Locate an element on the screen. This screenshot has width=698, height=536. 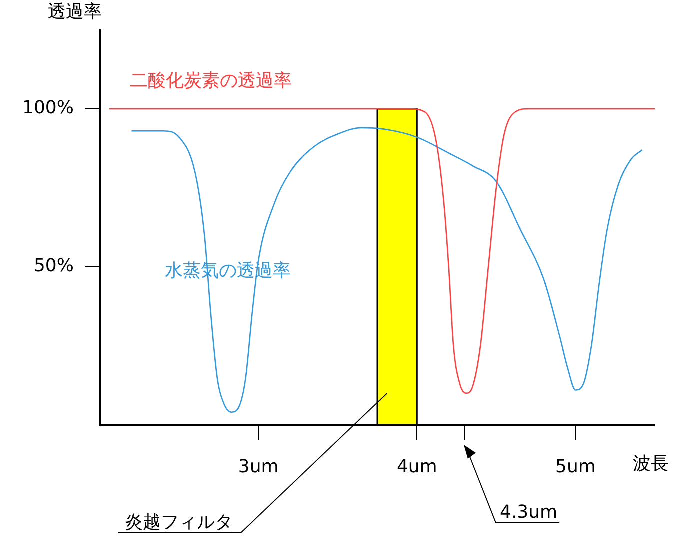
x-tick-label: 4um is located at coordinates (417, 467).